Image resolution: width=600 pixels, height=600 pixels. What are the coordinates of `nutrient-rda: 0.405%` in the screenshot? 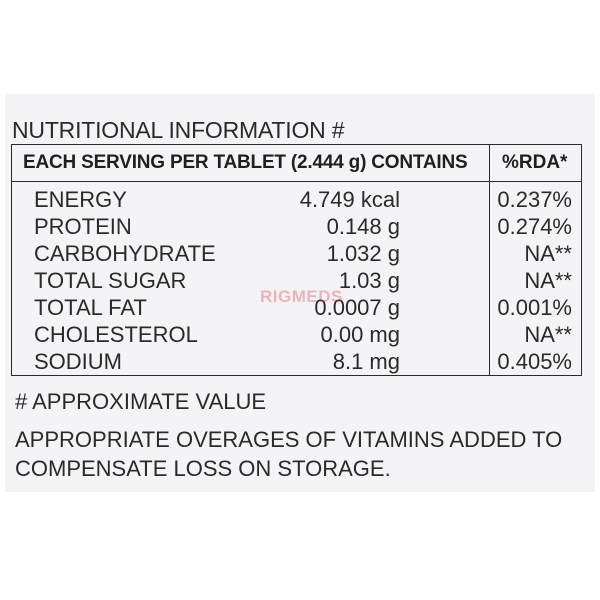 It's located at (534, 361).